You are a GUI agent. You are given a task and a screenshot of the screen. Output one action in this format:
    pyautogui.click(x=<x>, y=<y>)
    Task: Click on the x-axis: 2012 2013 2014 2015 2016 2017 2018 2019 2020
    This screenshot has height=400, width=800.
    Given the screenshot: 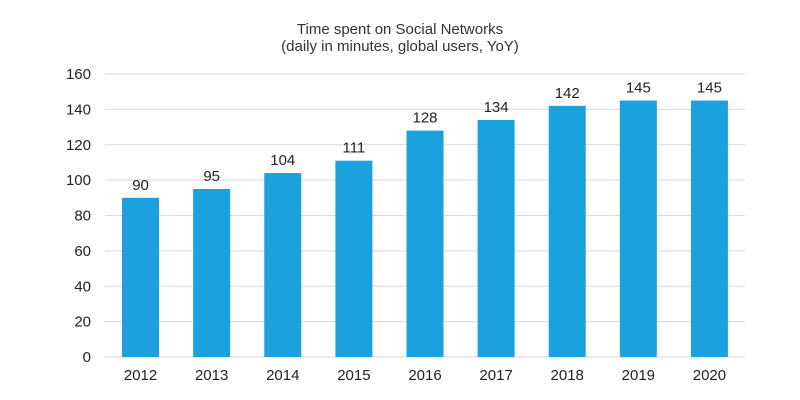 What is the action you would take?
    pyautogui.click(x=425, y=375)
    